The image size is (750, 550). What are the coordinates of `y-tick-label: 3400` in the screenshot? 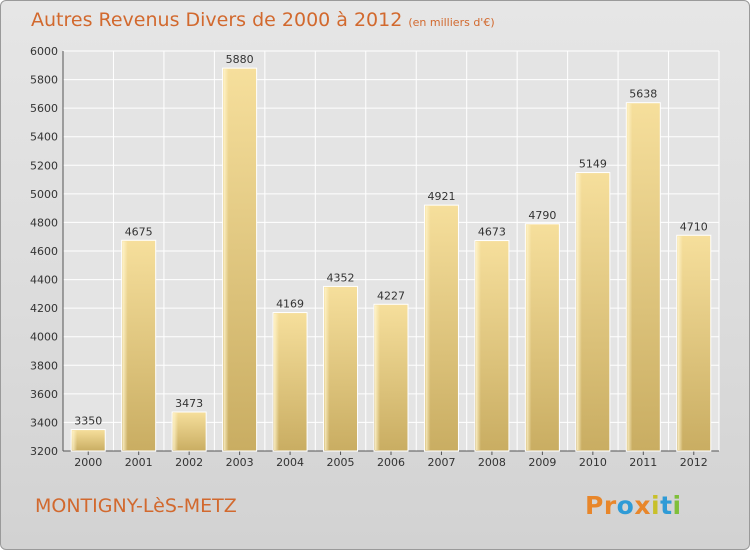 It's located at (44, 422).